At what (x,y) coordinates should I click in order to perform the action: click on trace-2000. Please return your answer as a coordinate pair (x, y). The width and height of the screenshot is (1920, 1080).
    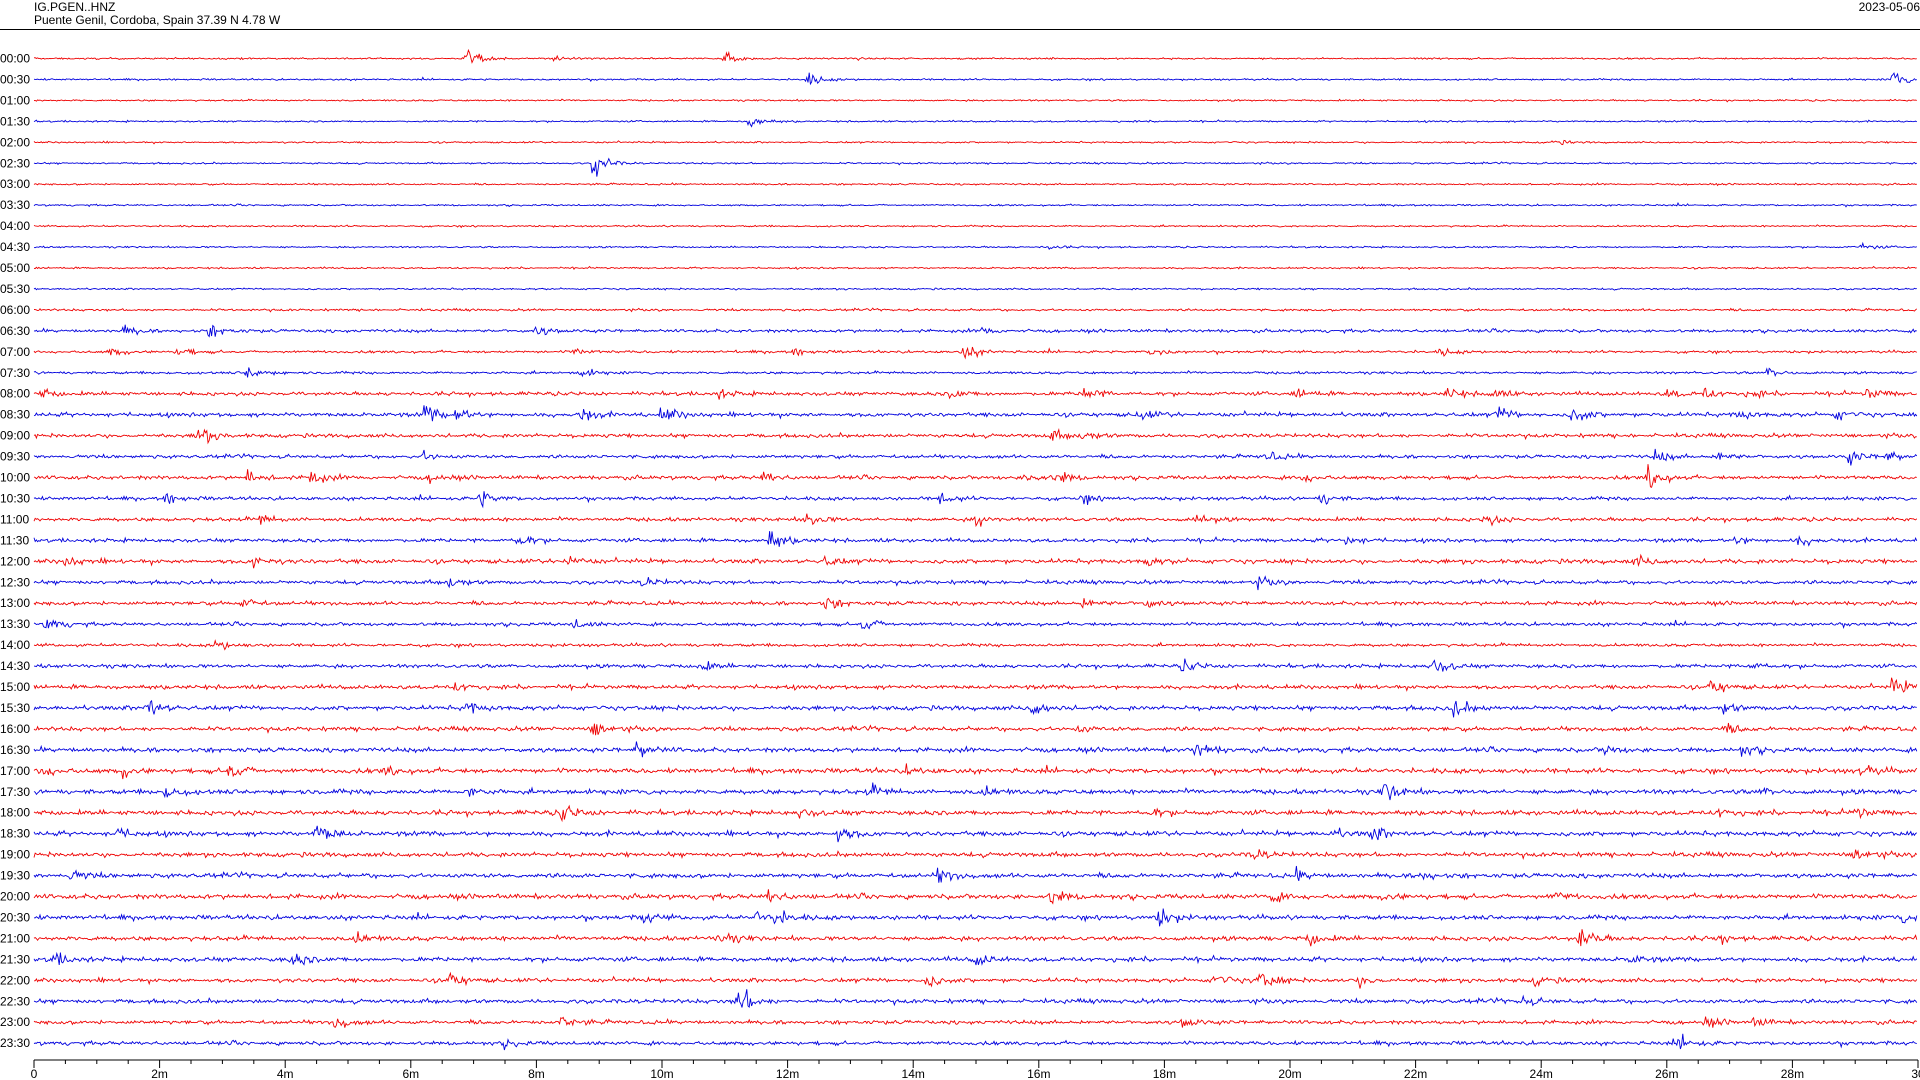
    Looking at the image, I should click on (975, 897).